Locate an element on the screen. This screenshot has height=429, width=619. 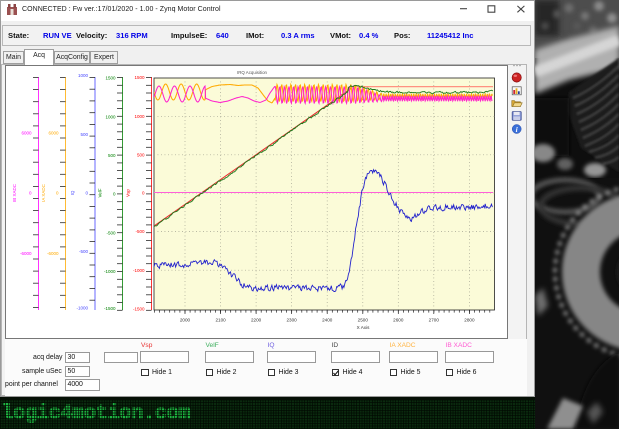
svg-text: X Axis is located at coordinates (363, 327).